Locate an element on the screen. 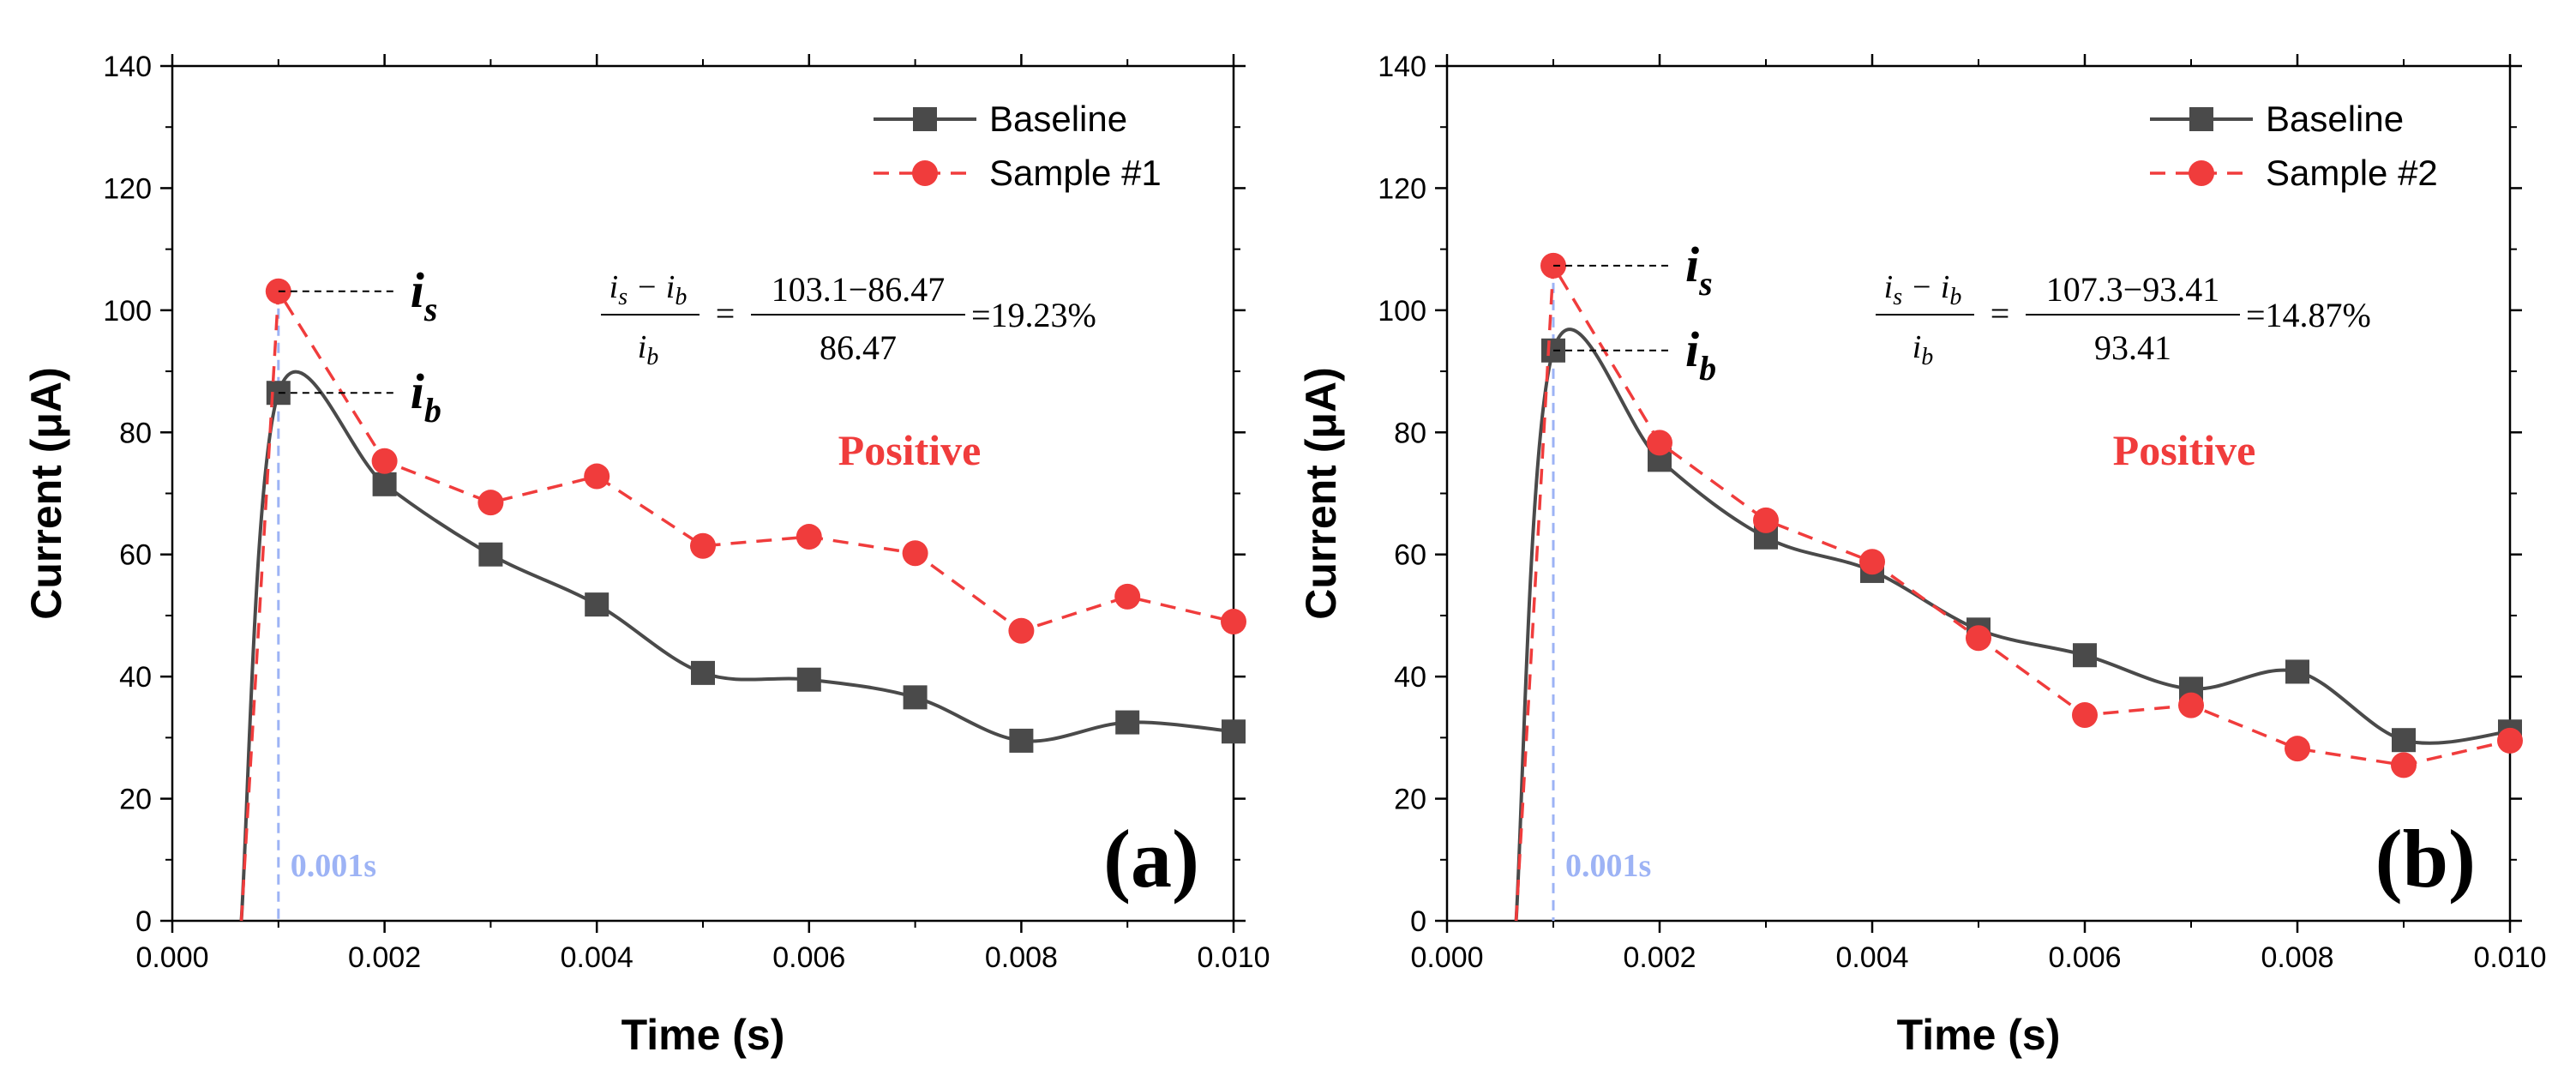 Image resolution: width=2576 pixels, height=1088 pixels. legend-label-sample: Sample #2 is located at coordinates (2352, 173).